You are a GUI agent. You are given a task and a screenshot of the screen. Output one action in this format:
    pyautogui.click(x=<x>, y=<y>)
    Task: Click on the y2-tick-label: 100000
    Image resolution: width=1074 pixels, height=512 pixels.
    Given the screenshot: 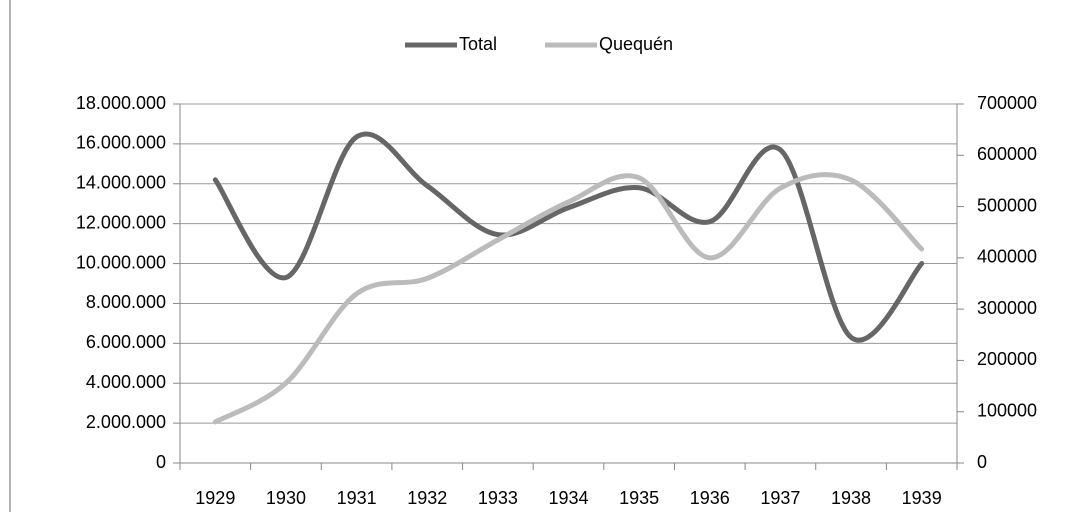 What is the action you would take?
    pyautogui.click(x=1007, y=410)
    